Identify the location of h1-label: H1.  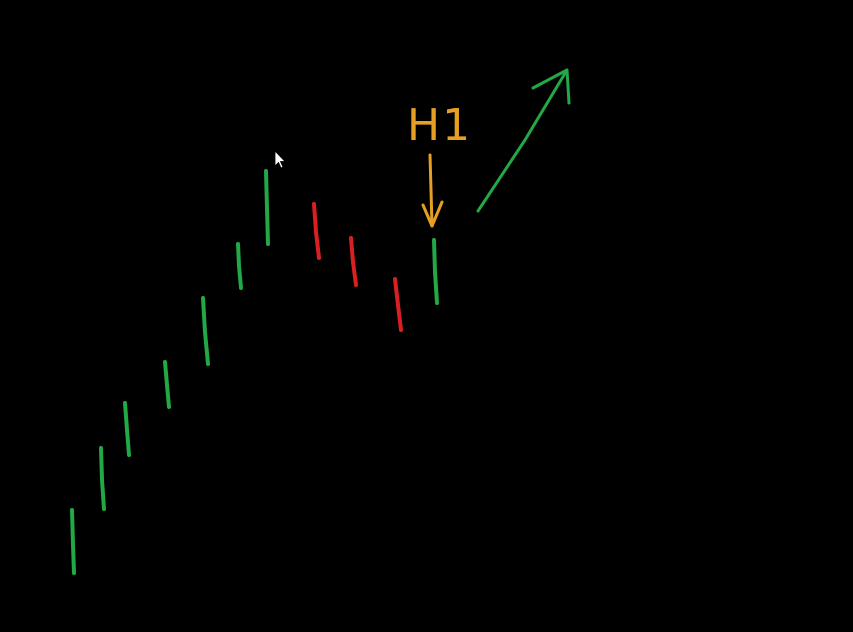
(439, 125).